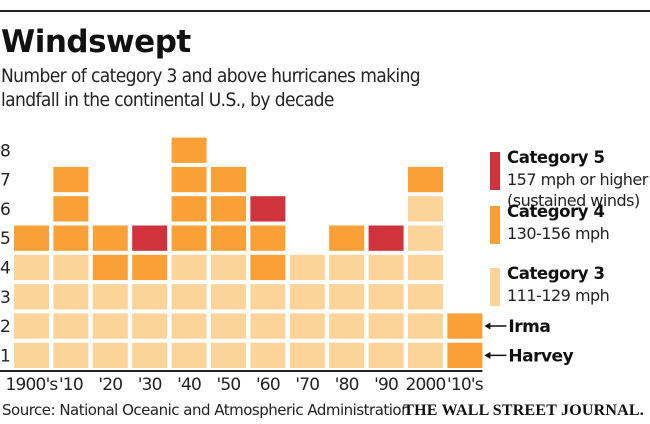  I want to click on annotation-label: Harvey, so click(540, 356).